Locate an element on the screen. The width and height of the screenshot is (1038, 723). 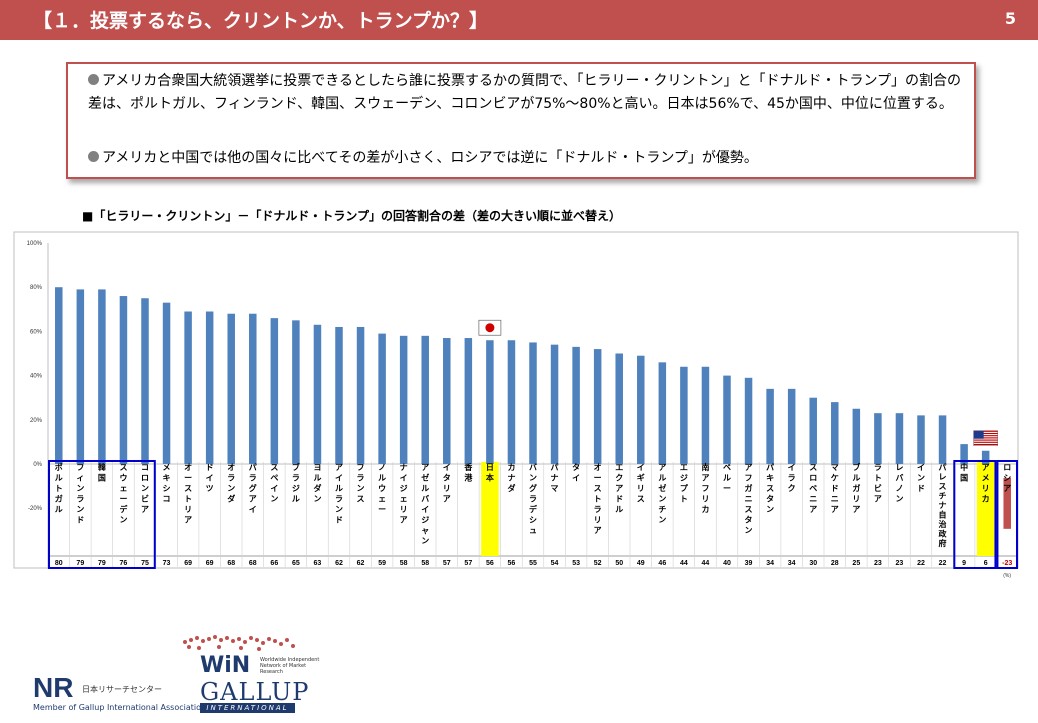
gallup-international-label: INTERNATIONAL is located at coordinates (247, 708).